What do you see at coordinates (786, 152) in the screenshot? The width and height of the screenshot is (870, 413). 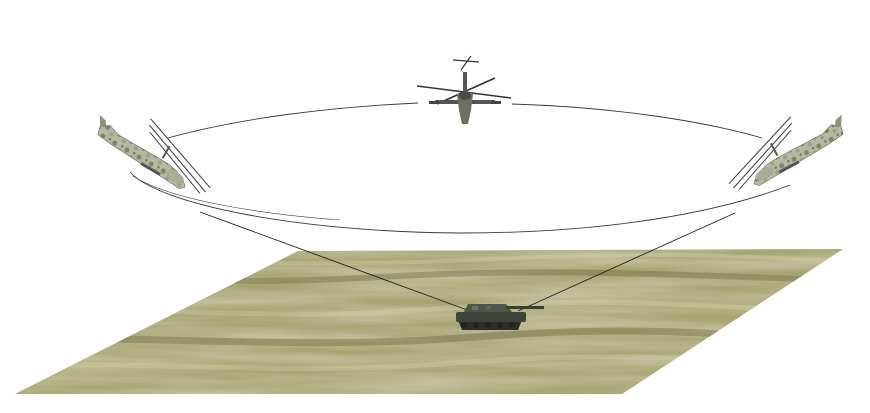 I see `helicopter-right` at bounding box center [786, 152].